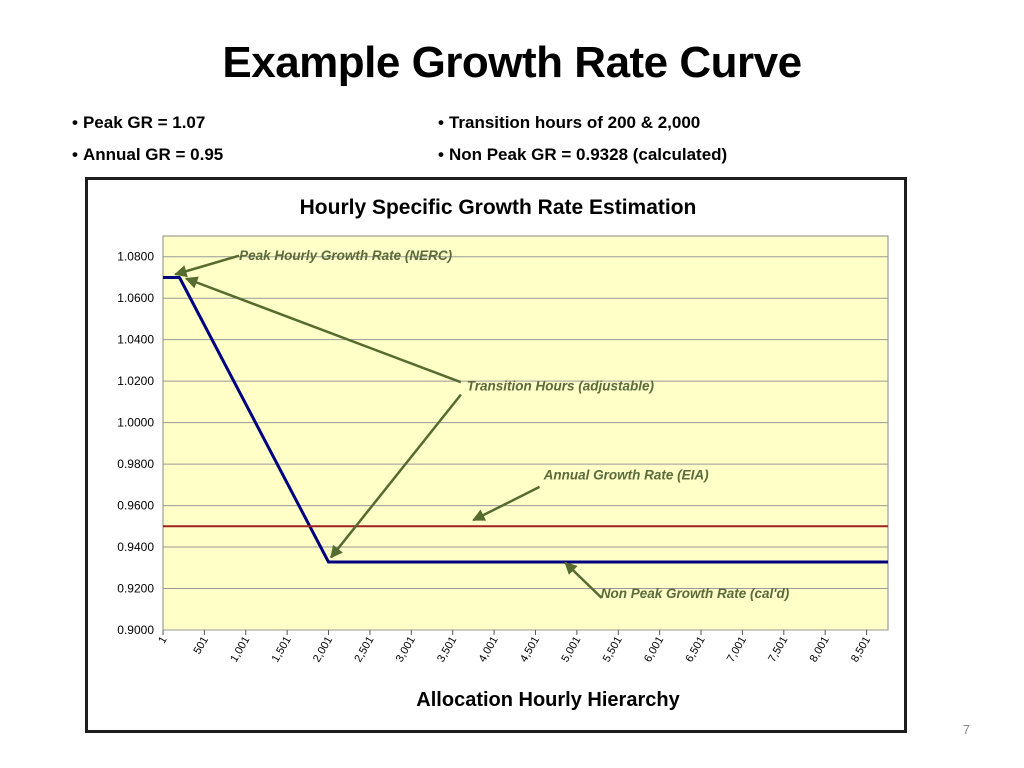 This screenshot has height=768, width=1024. What do you see at coordinates (147, 126) in the screenshot?
I see `bullet-peak-gr: Peak GR = 1.07` at bounding box center [147, 126].